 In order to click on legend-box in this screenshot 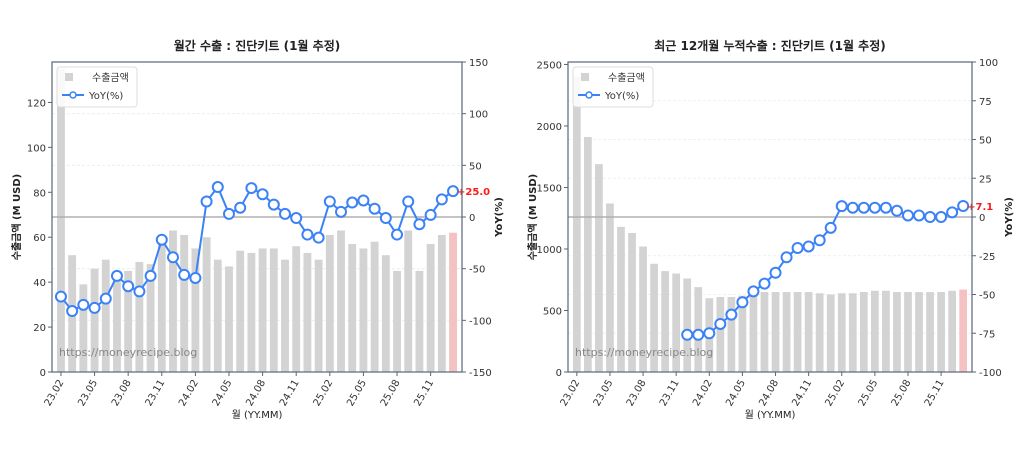, I will do `click(613, 87)`.